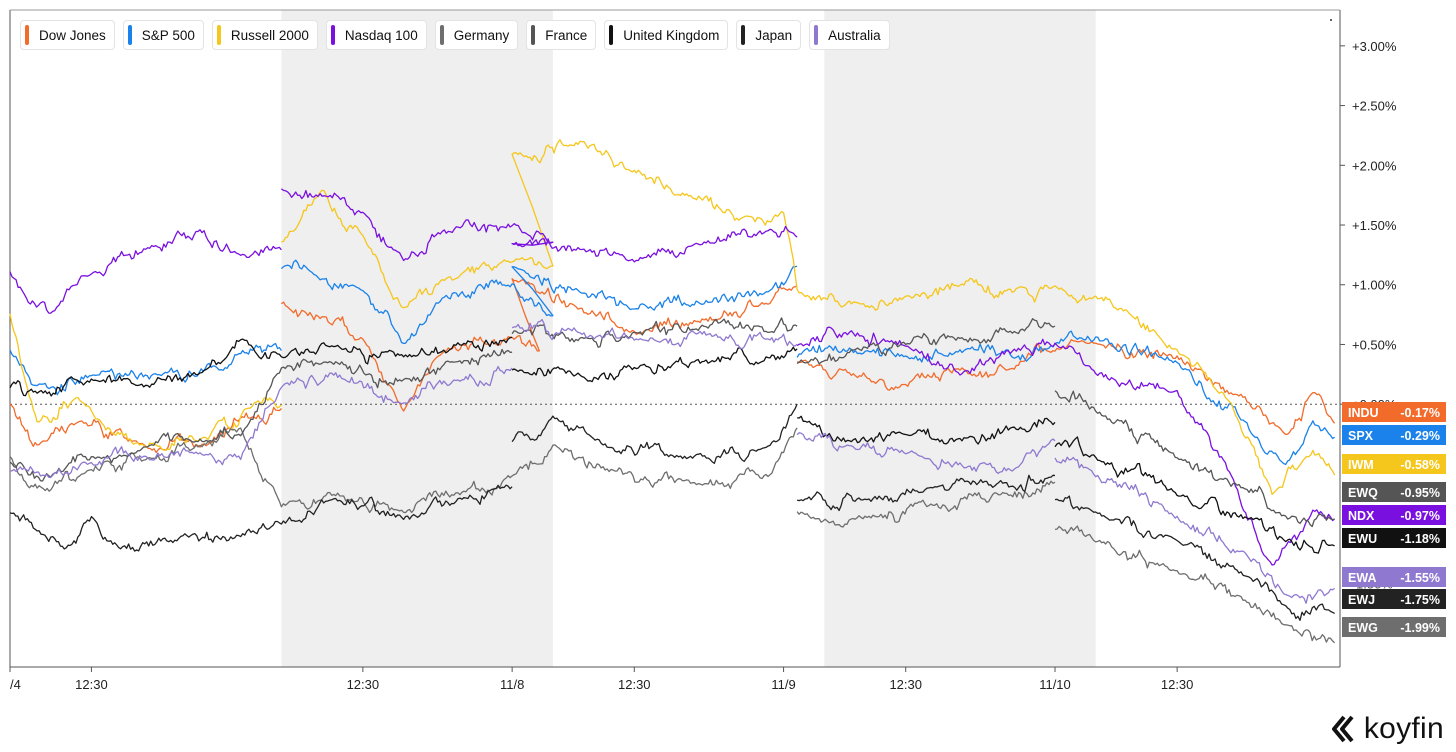  Describe the element at coordinates (1363, 413) in the screenshot. I see `end-value-ticker: INDU` at that location.